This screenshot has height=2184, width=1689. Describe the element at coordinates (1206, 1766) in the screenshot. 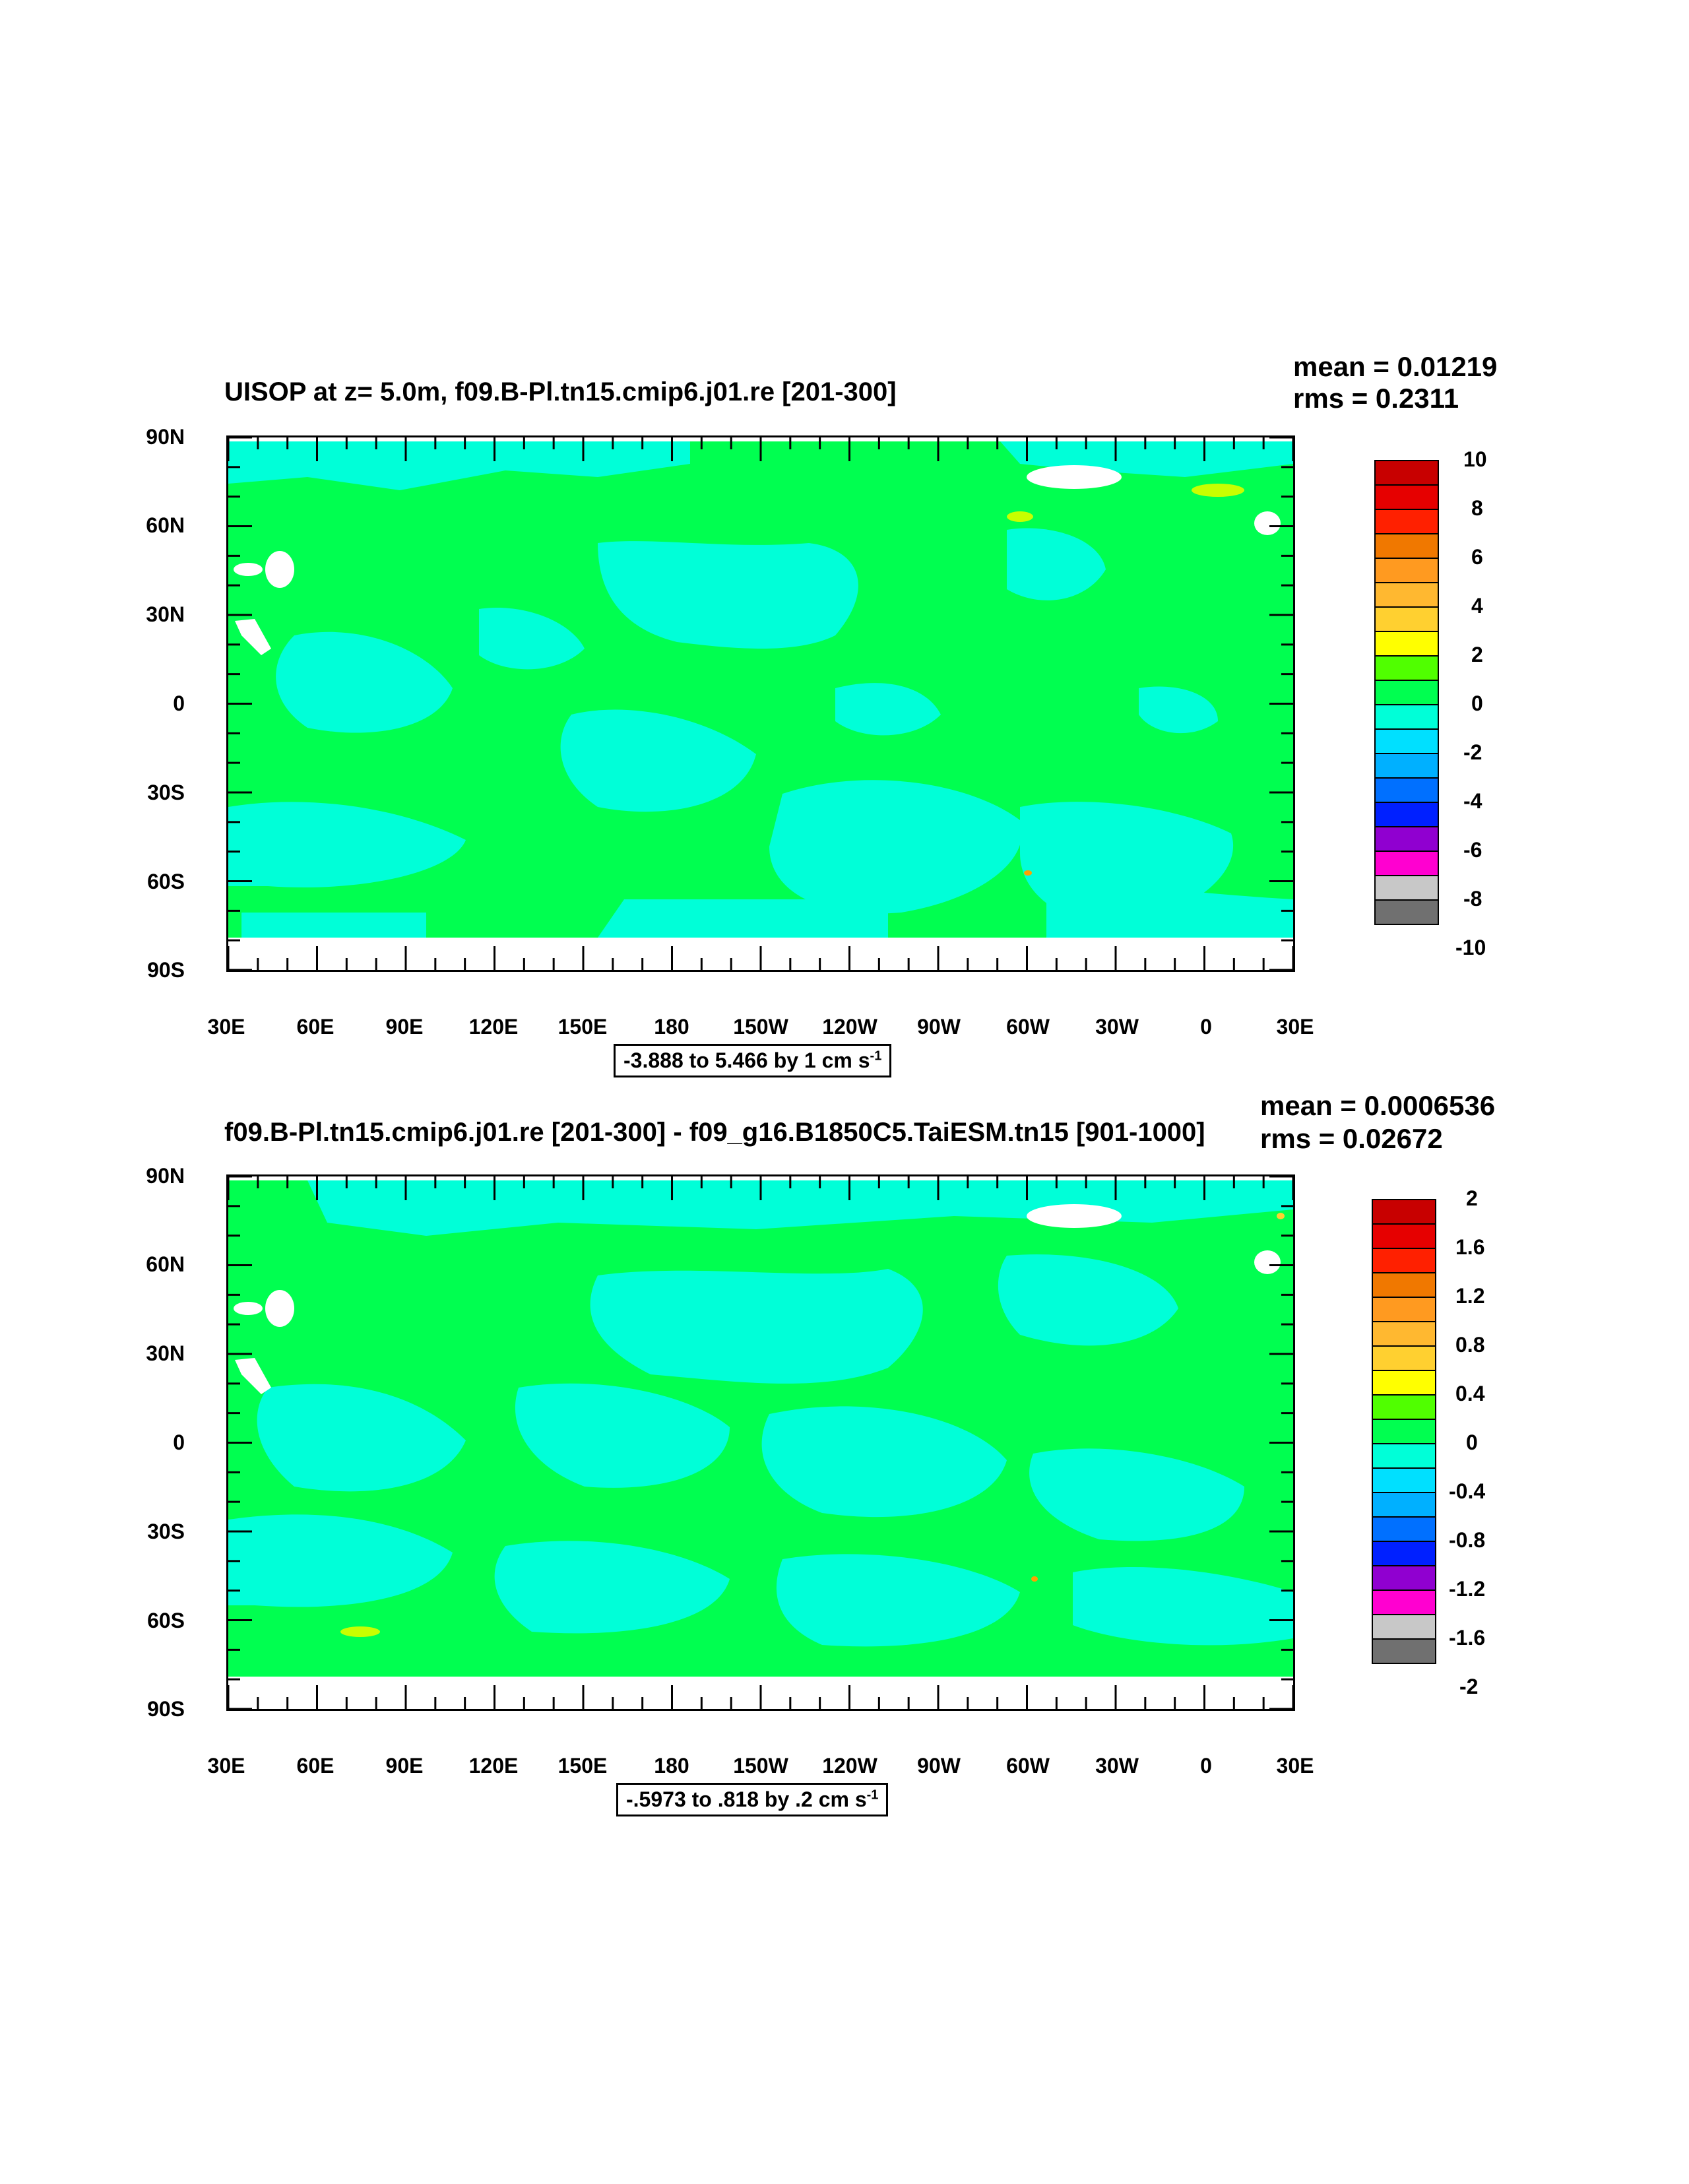

I see `x-label: 0` at that location.